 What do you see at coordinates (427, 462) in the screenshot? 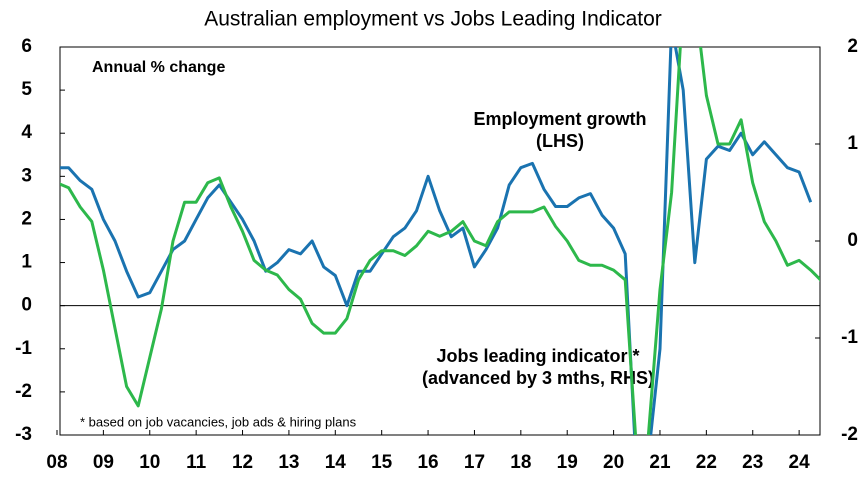
I see `x-tick-label: 16` at bounding box center [427, 462].